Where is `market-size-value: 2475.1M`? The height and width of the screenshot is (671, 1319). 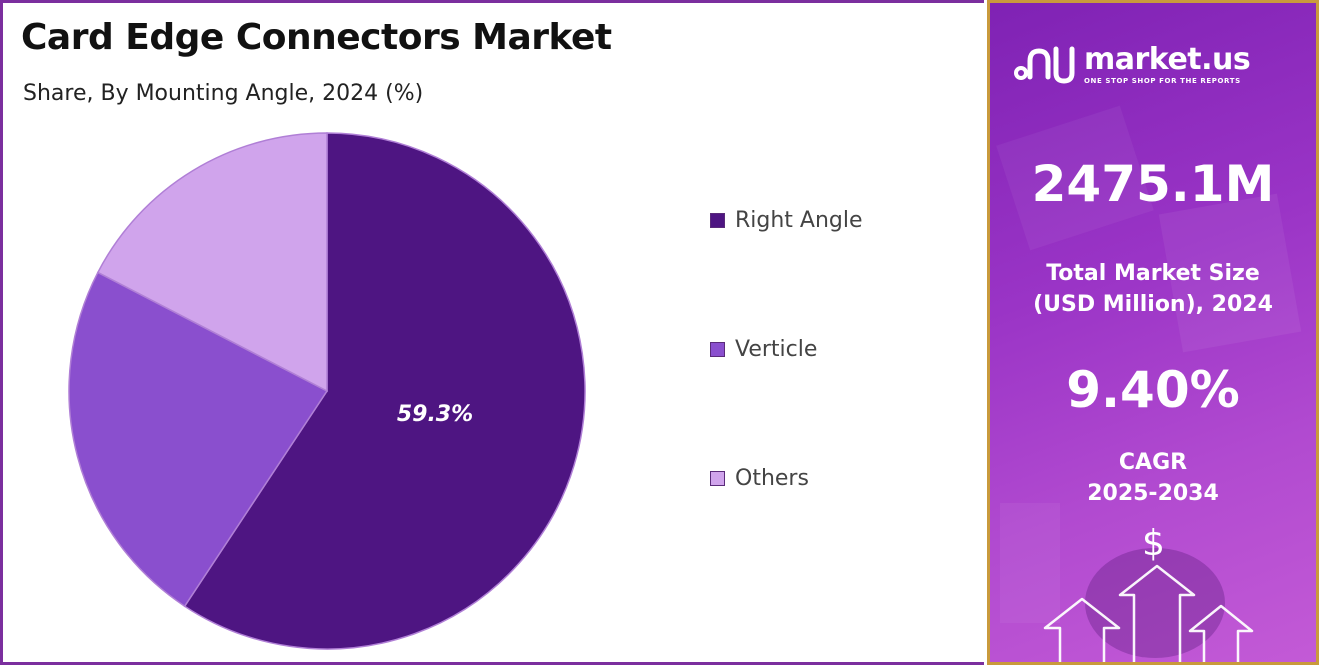
market-size-value: 2475.1M is located at coordinates (1153, 184).